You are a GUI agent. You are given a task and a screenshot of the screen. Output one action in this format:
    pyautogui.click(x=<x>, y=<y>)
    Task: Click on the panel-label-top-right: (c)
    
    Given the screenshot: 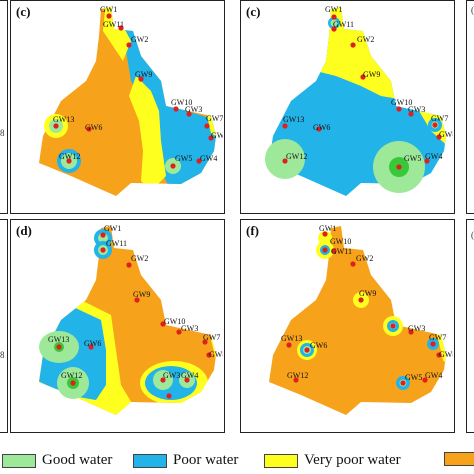 What is the action you would take?
    pyautogui.click(x=253, y=11)
    